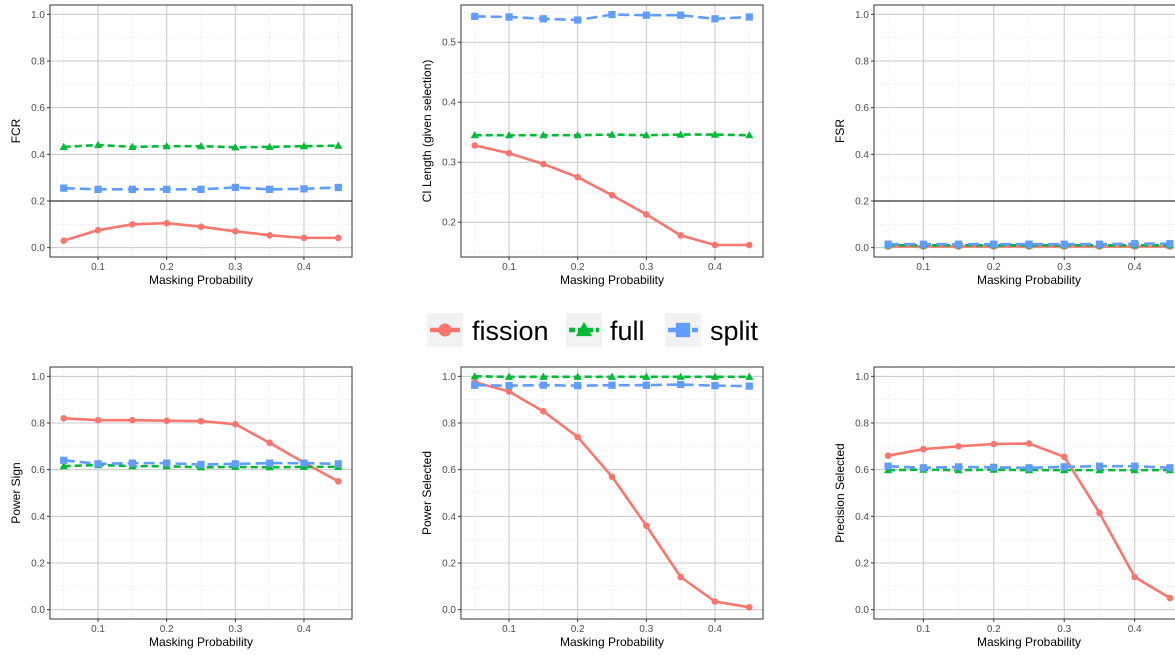 The image size is (1175, 655). I want to click on legend: fission full split, so click(593, 330).